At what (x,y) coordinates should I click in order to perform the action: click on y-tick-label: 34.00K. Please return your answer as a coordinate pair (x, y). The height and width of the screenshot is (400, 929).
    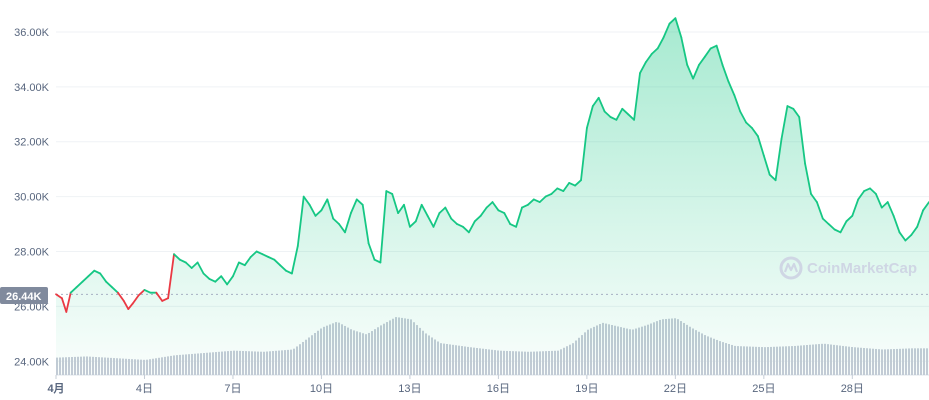
    Looking at the image, I should click on (32, 88).